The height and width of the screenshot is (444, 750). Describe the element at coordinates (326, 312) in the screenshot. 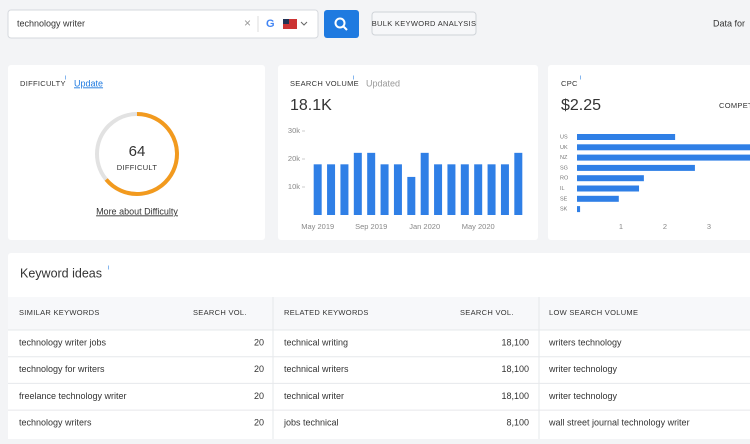

I see `column-header: RELATED KEYWORDS` at that location.